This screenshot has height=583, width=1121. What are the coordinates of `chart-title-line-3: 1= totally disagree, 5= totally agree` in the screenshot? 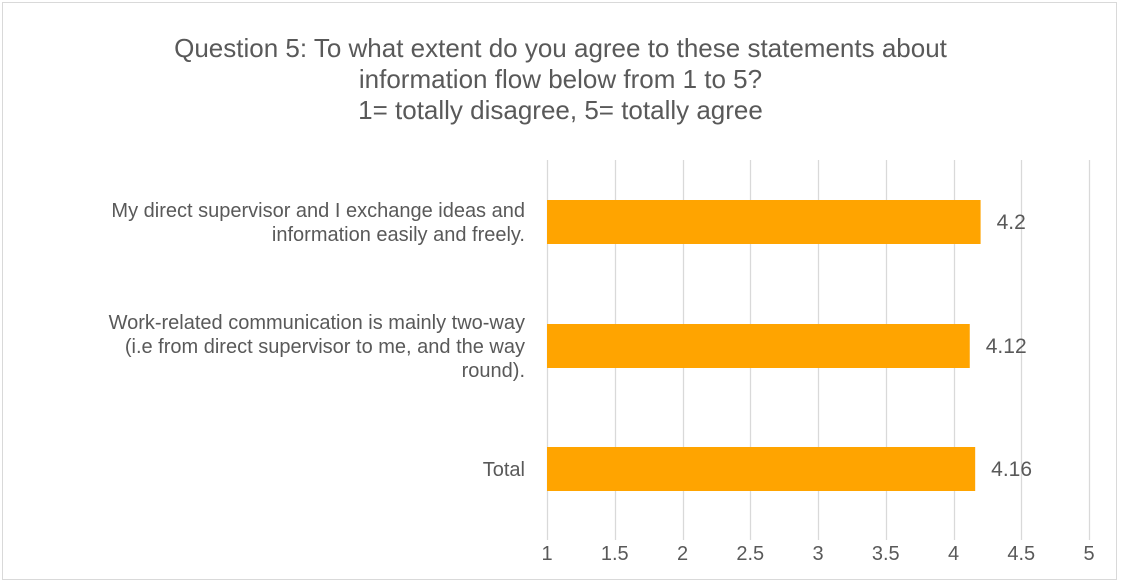 It's located at (560, 110).